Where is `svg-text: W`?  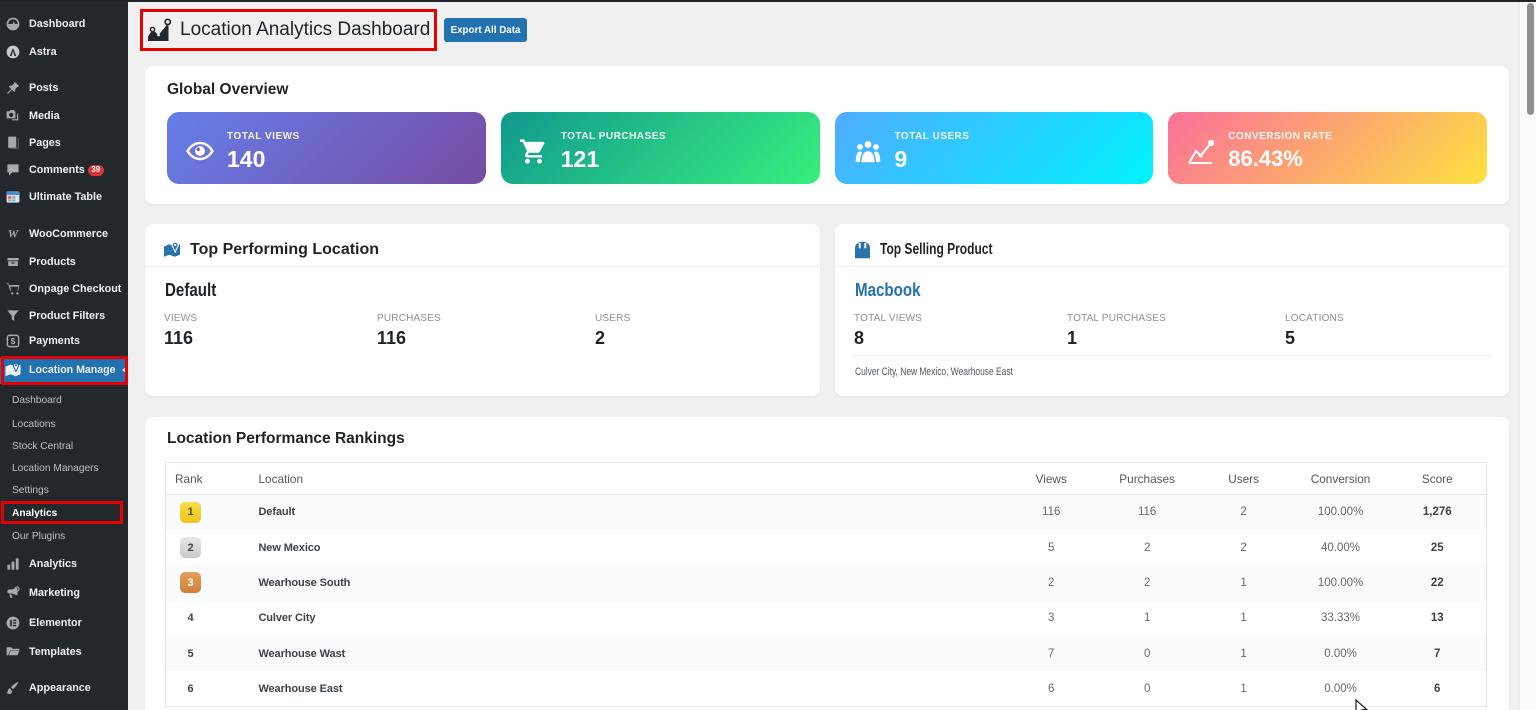 svg-text: W is located at coordinates (14, 234).